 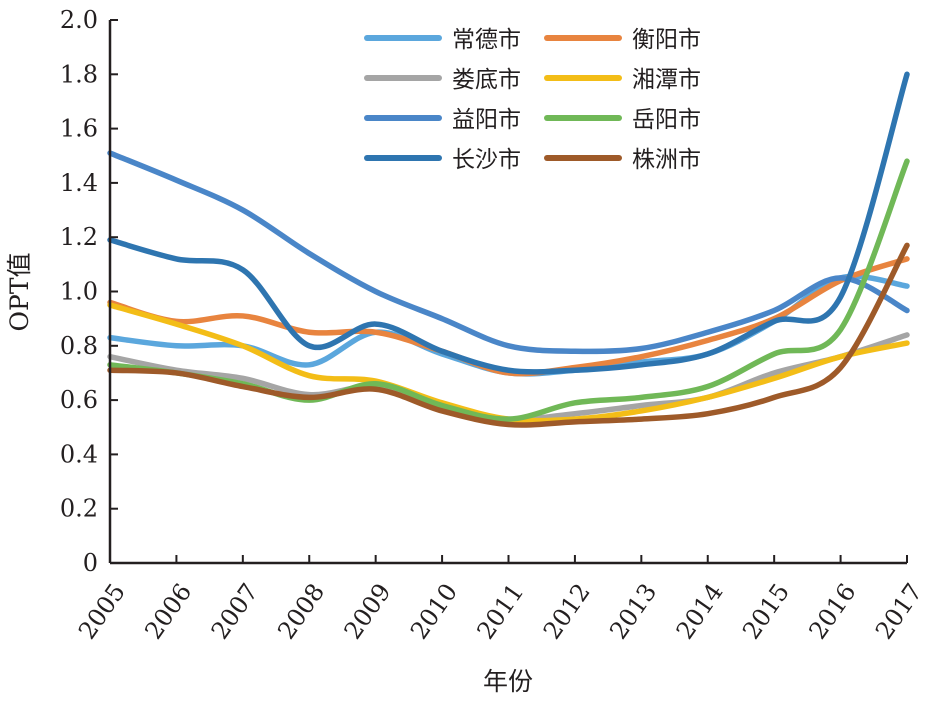 I want to click on legend-label: 株洲市, so click(x=666, y=160).